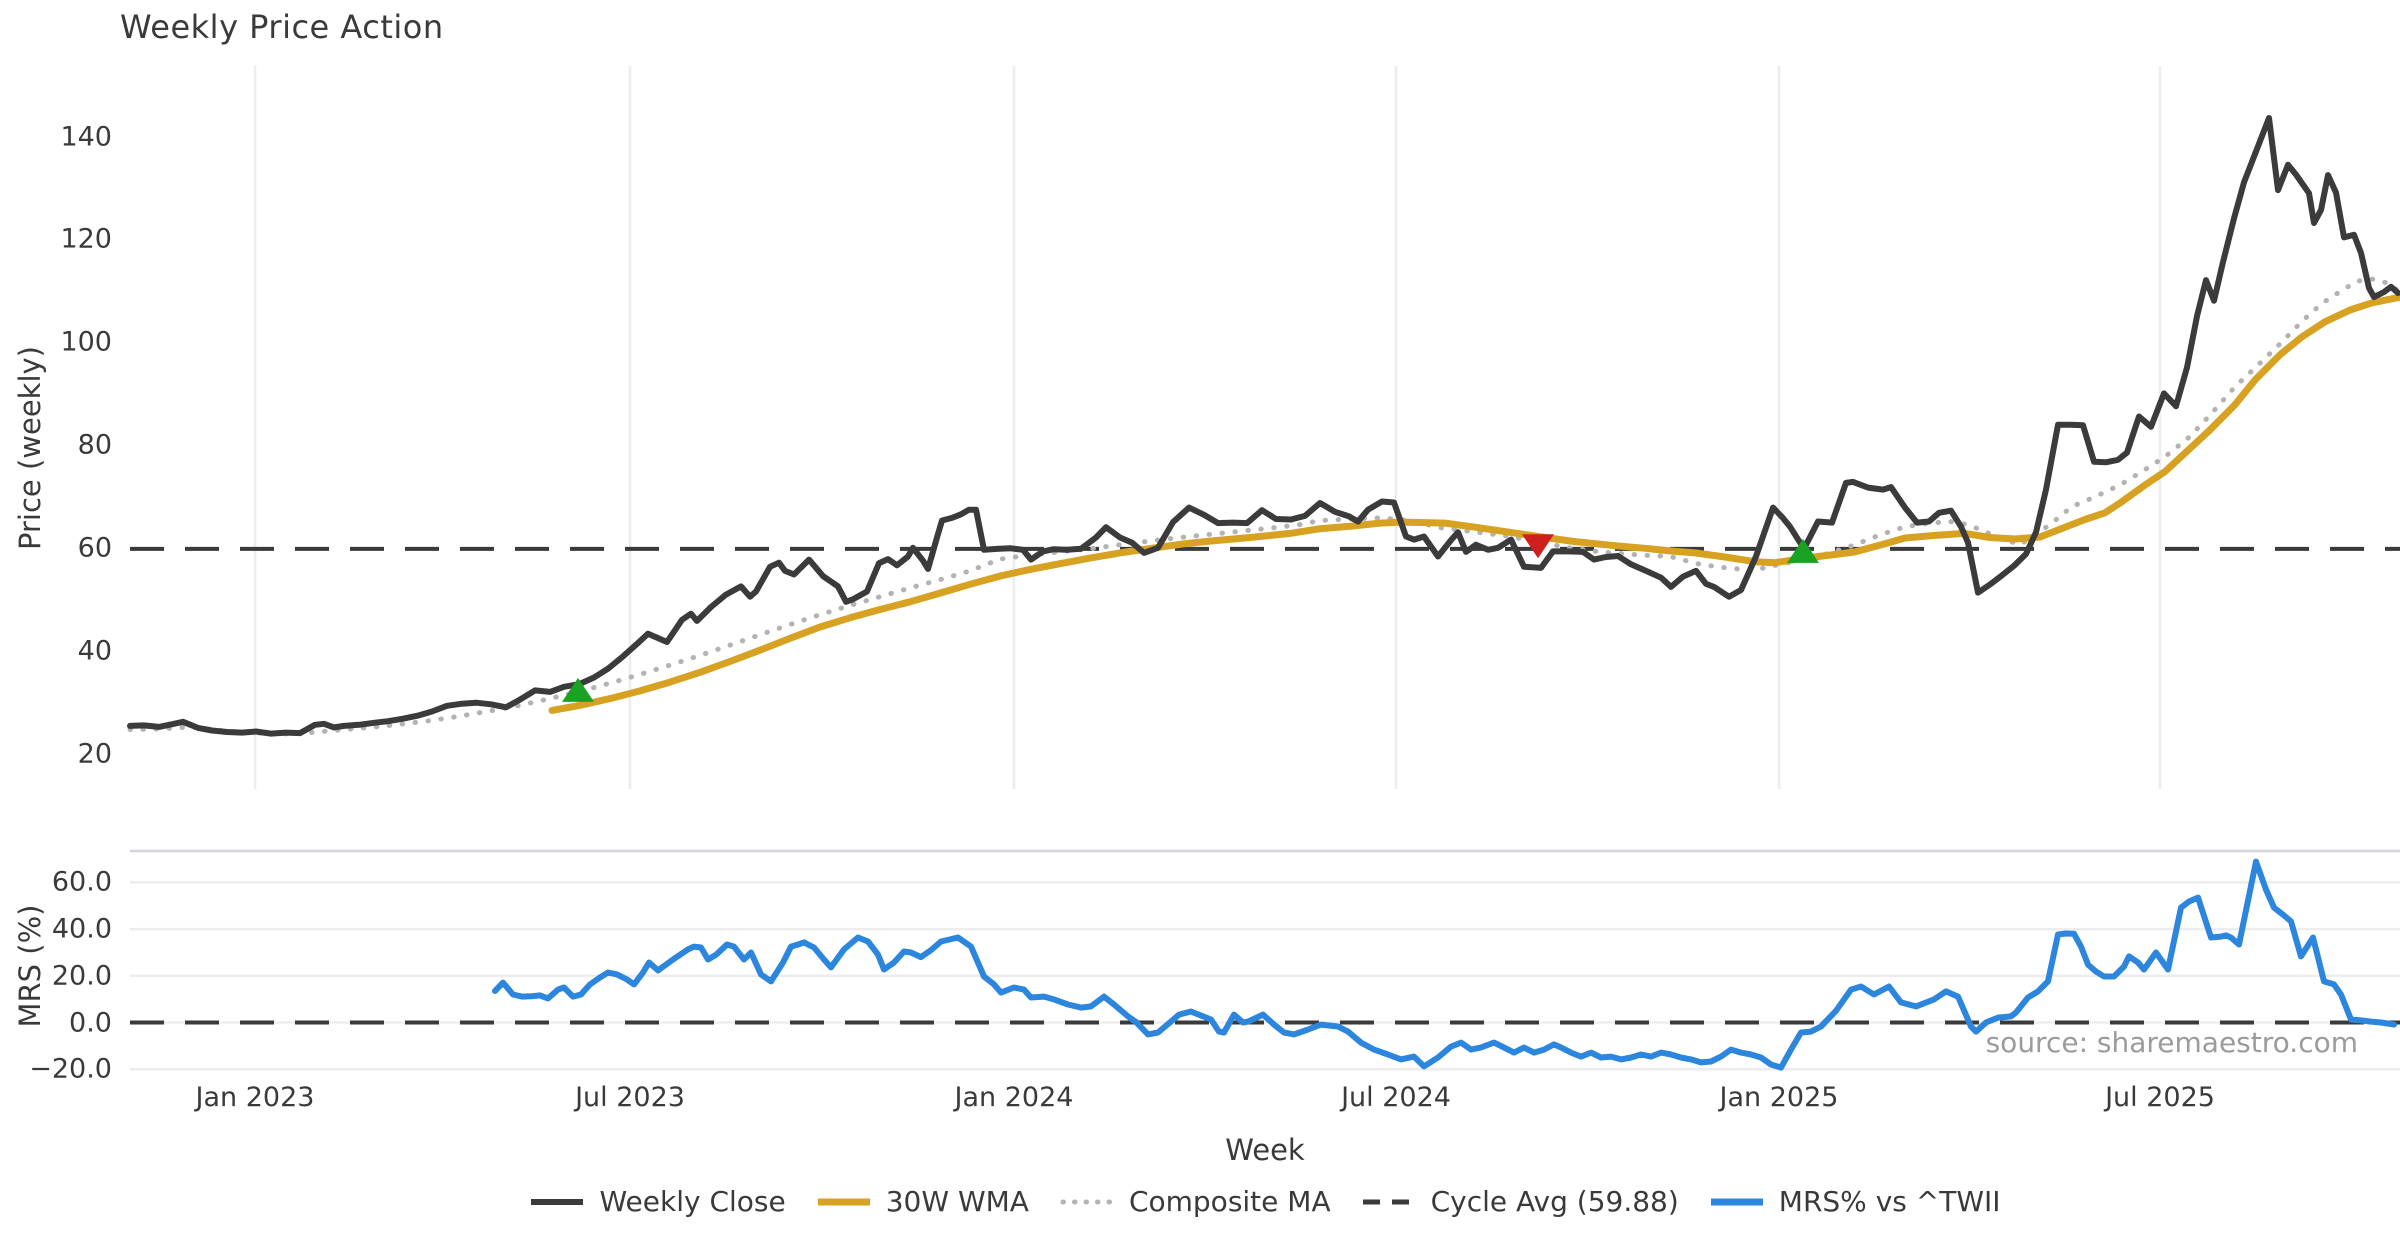  Describe the element at coordinates (1444, 964) in the screenshot. I see `series-mrs-vs-twii` at that location.